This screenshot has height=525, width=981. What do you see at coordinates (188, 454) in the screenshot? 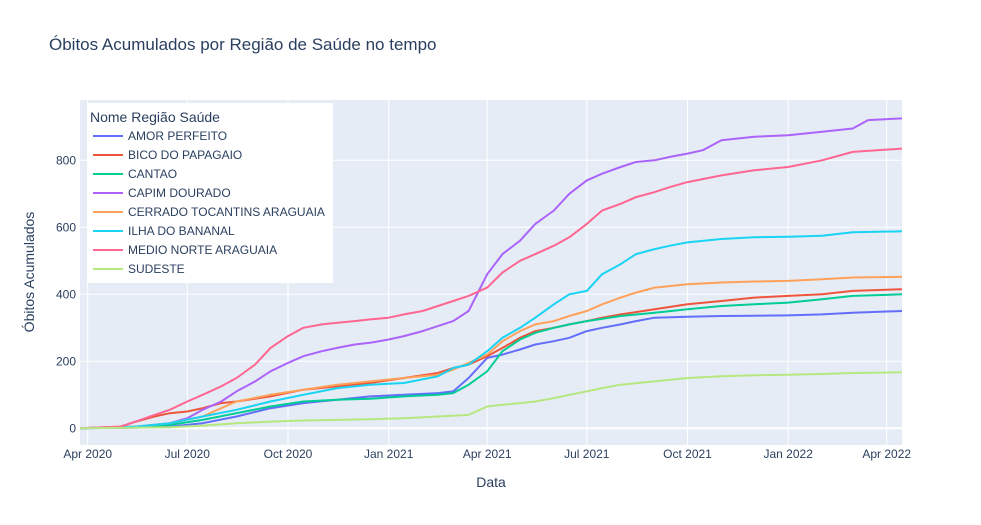
I see `x-tick-label: Jul 2020` at bounding box center [188, 454].